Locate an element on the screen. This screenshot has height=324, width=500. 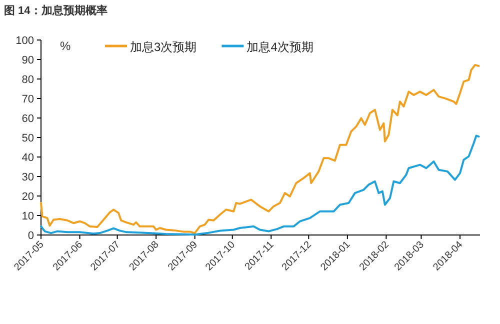
y-tick-label: 50 is located at coordinates (28, 138).